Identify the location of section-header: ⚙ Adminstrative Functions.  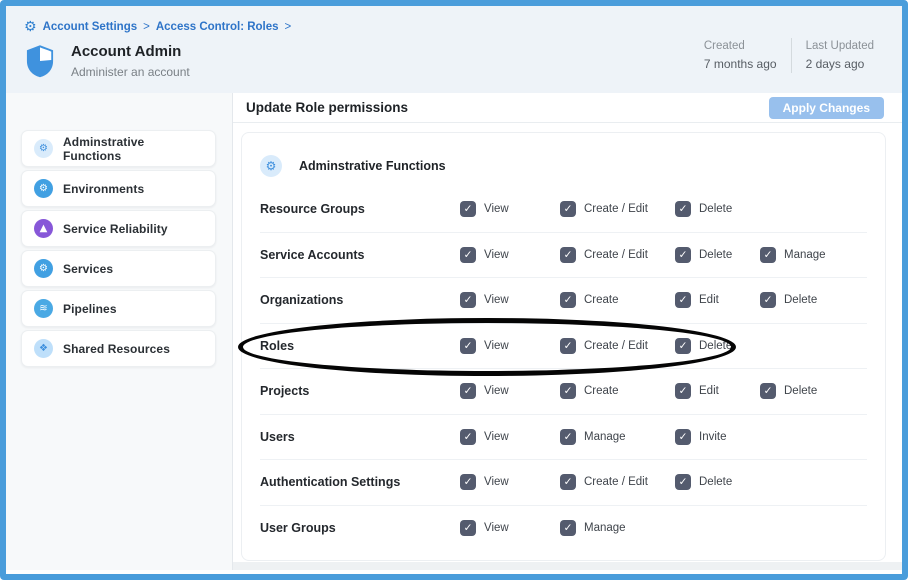
(563, 166).